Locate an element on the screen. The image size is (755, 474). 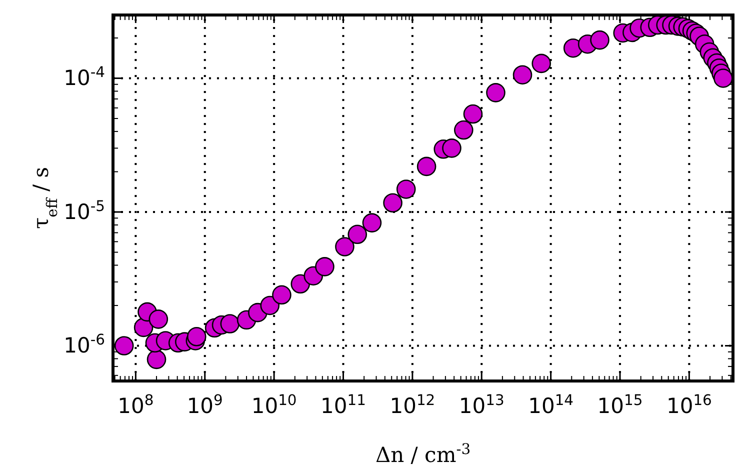
x-axis-title: Δn / cm$^{-3}$ is located at coordinates (423, 453).